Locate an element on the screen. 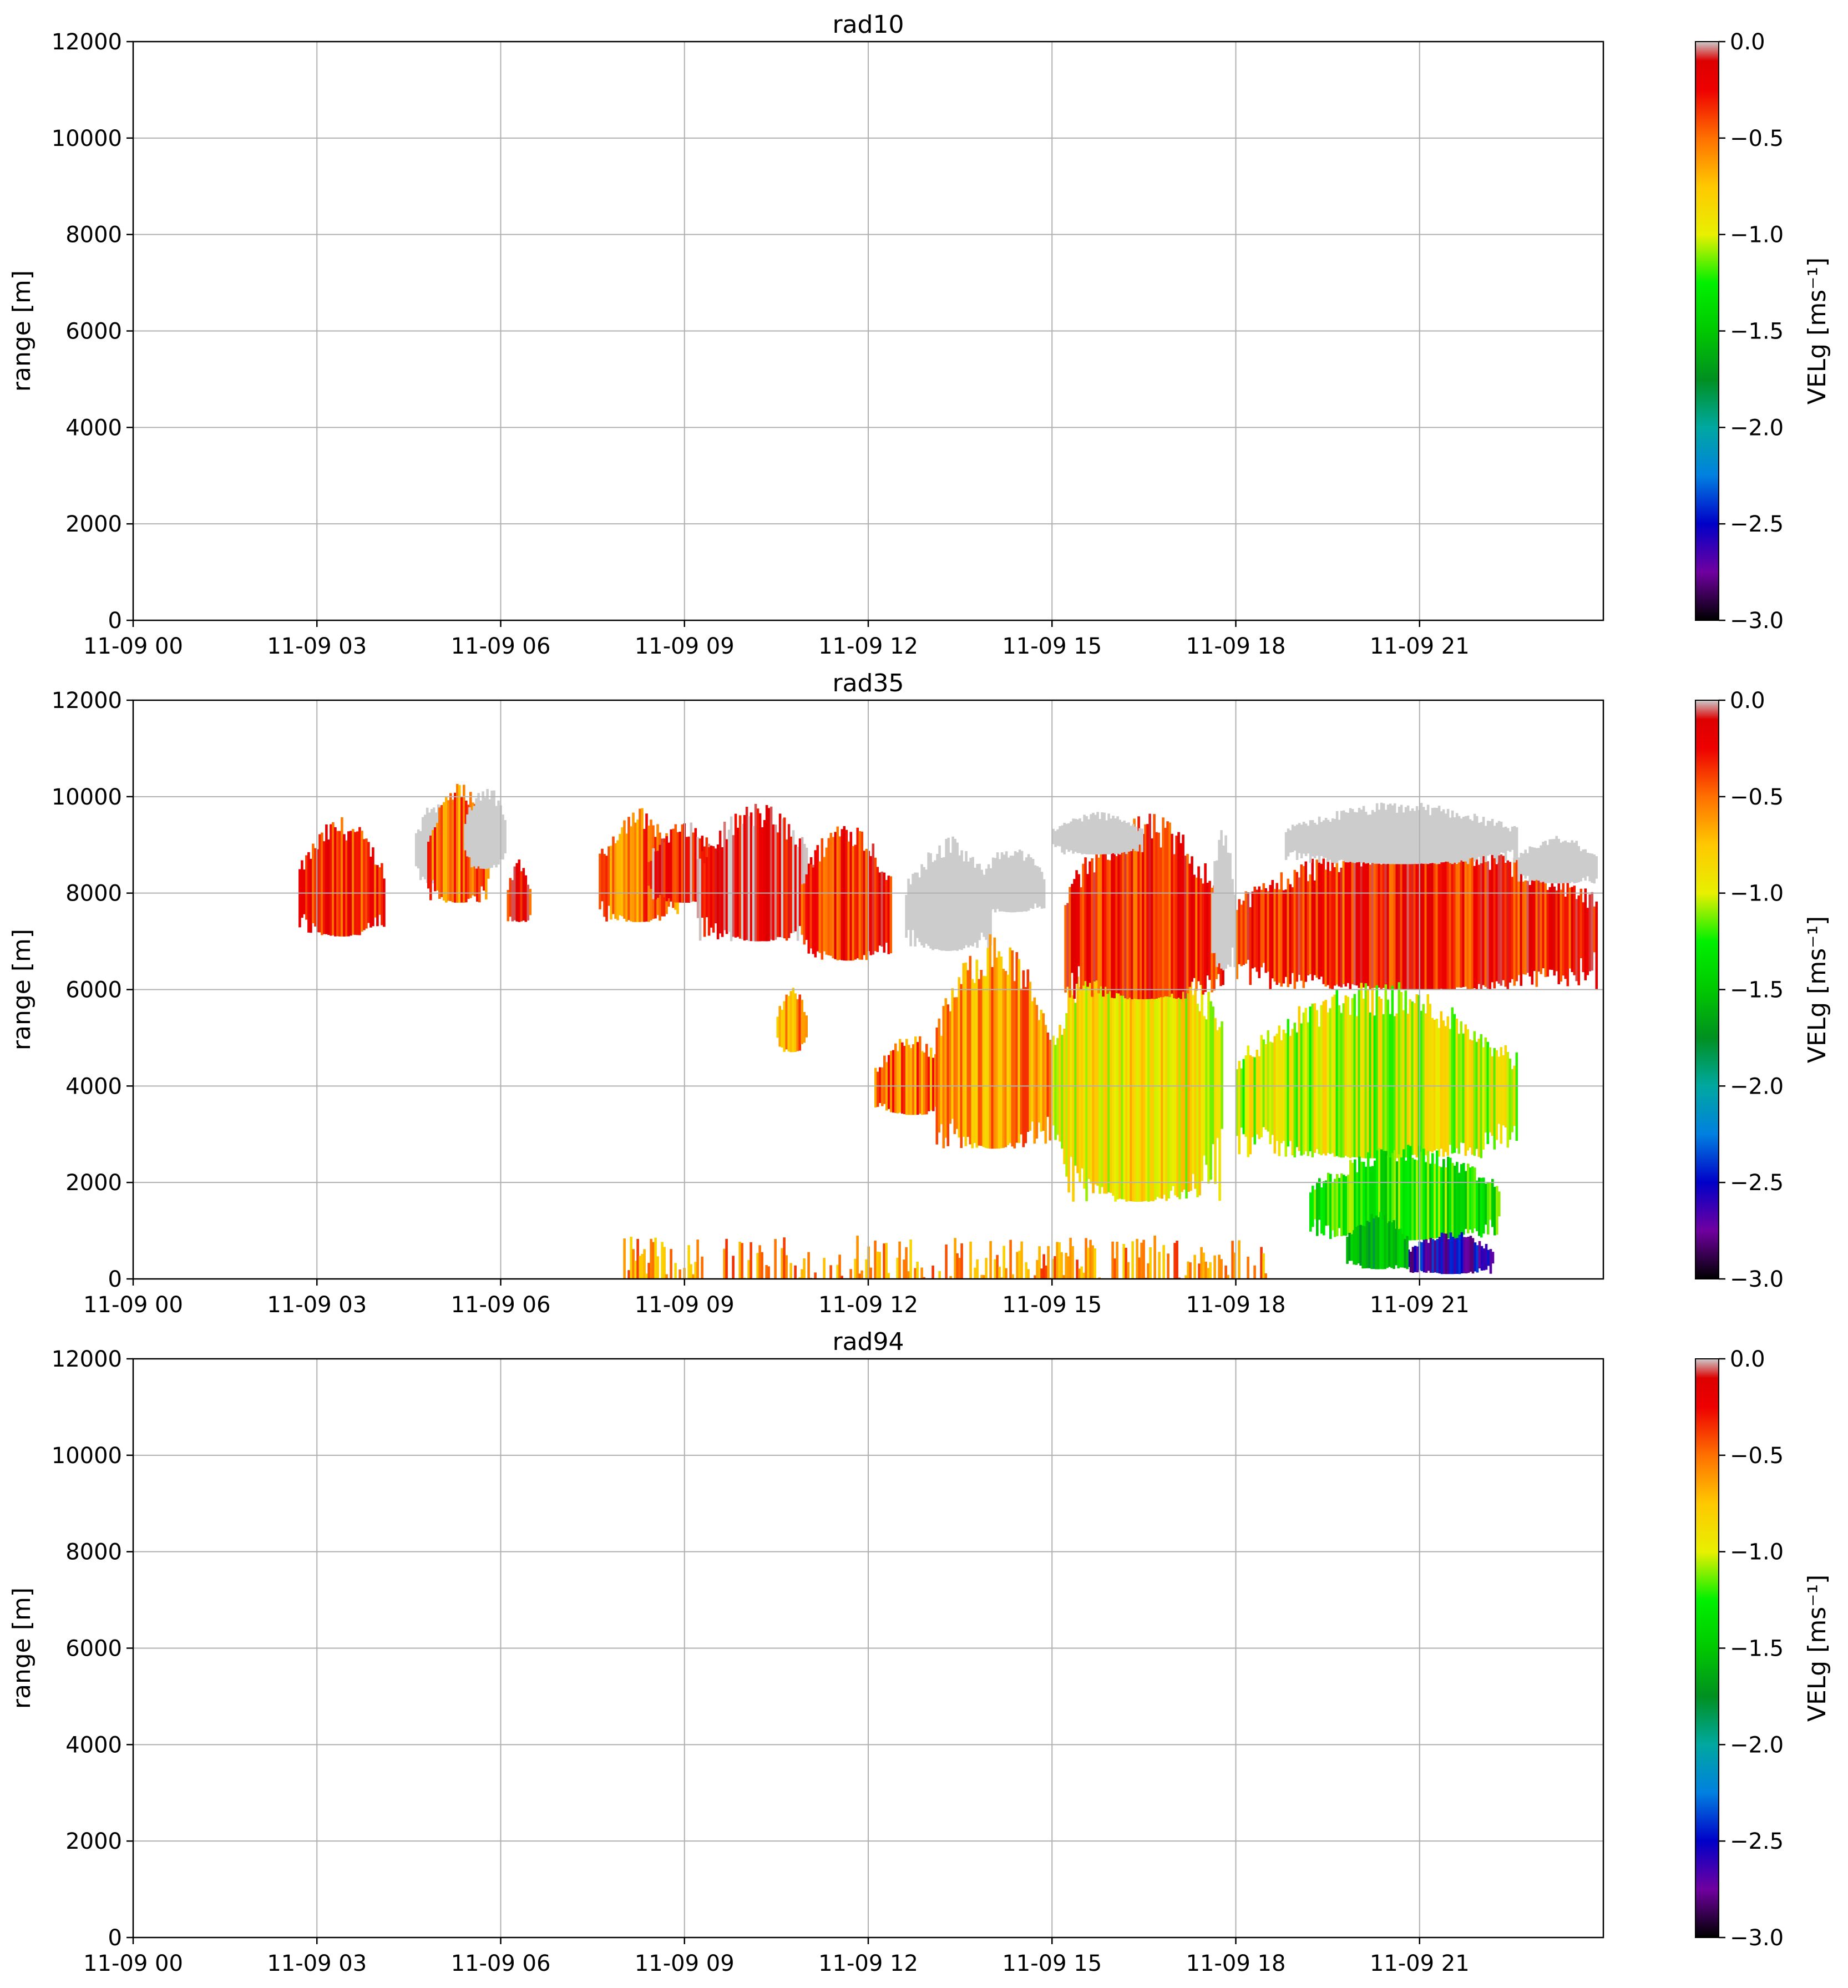 This screenshot has height=1988, width=1848. colorbar-tick-label: −2.0 is located at coordinates (1757, 428).